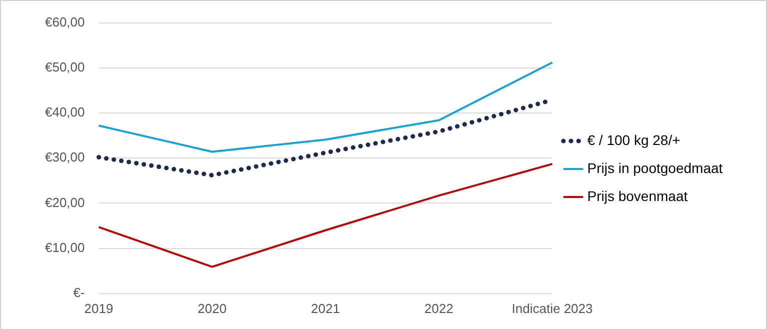 Image resolution: width=767 pixels, height=330 pixels. What do you see at coordinates (655, 168) in the screenshot?
I see `legend-label: Prijs in pootgoedmaat` at bounding box center [655, 168].